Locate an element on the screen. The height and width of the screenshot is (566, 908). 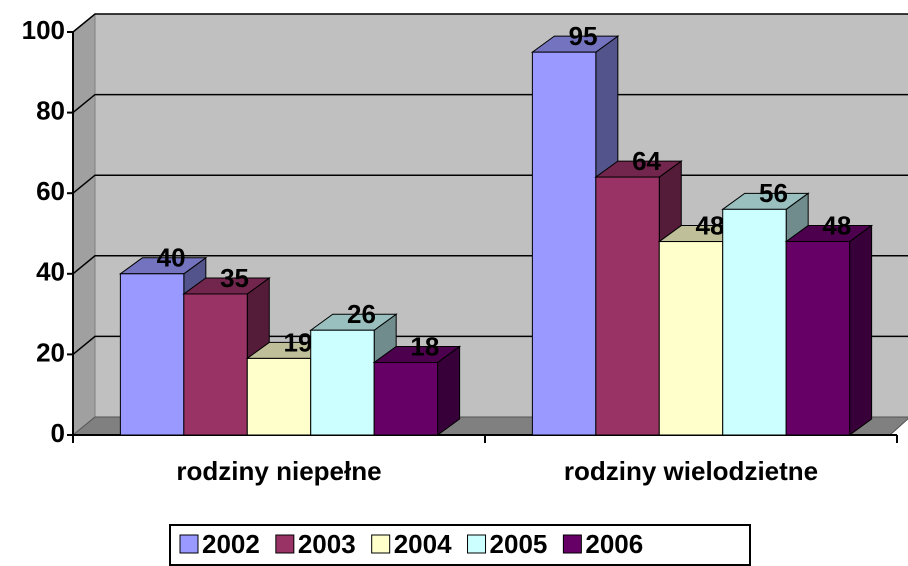
x-tick-label: rodziny wielodzietne is located at coordinates (691, 471).